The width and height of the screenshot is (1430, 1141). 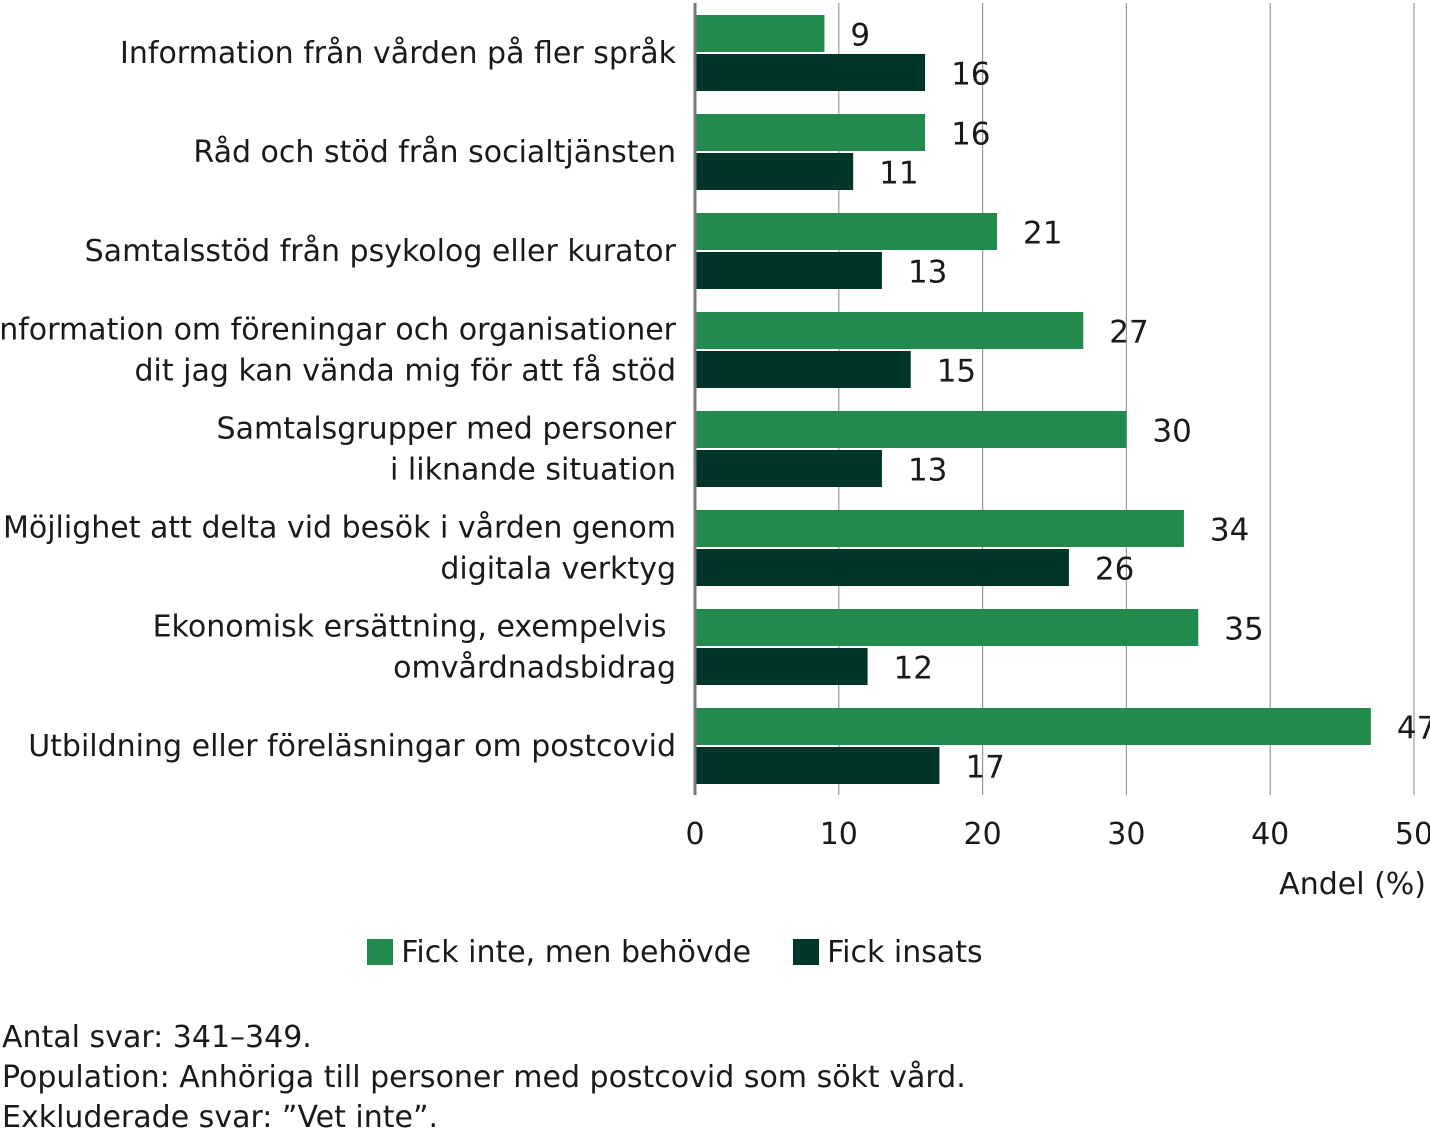 I want to click on x-tick-label-20: 20, so click(x=983, y=834).